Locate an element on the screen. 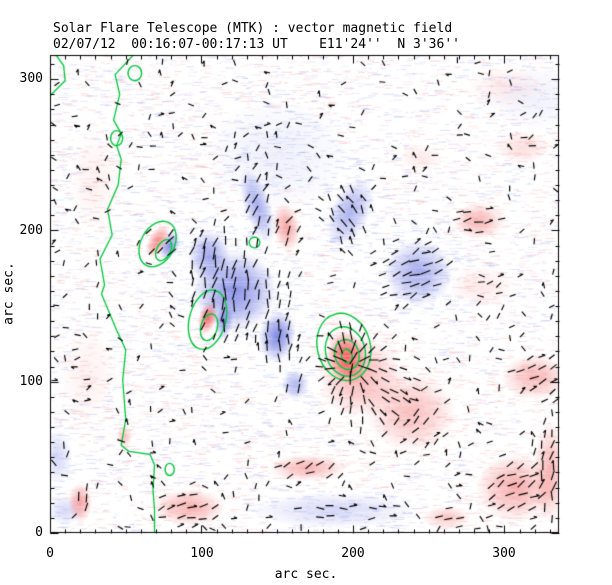 This screenshot has width=612, height=585. y-axis-label: arc sec. is located at coordinates (9, 293).